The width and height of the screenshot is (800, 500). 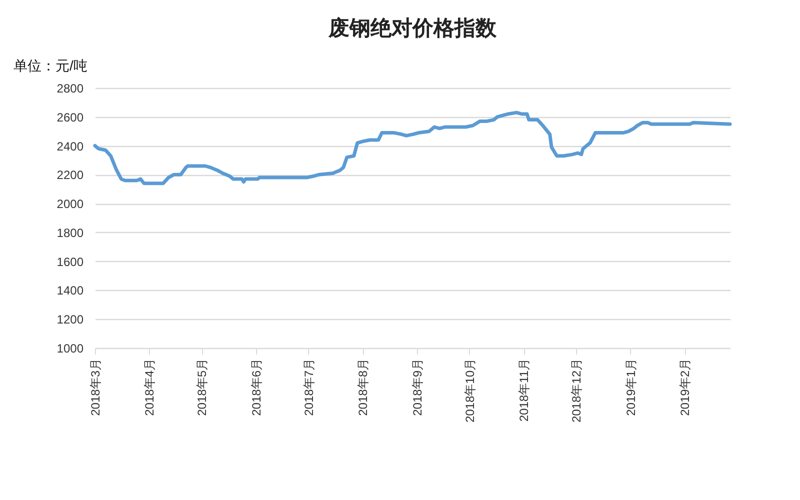 What do you see at coordinates (51, 66) in the screenshot?
I see `y-axis-title: 单位：元/吨` at bounding box center [51, 66].